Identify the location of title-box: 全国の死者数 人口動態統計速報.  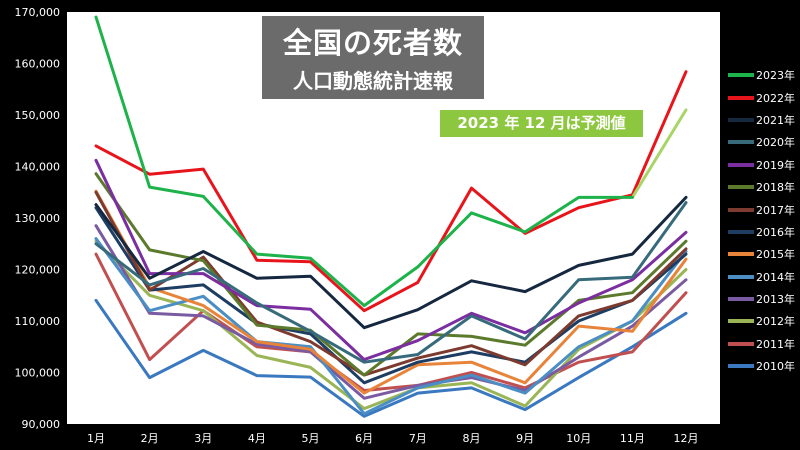
(373, 57).